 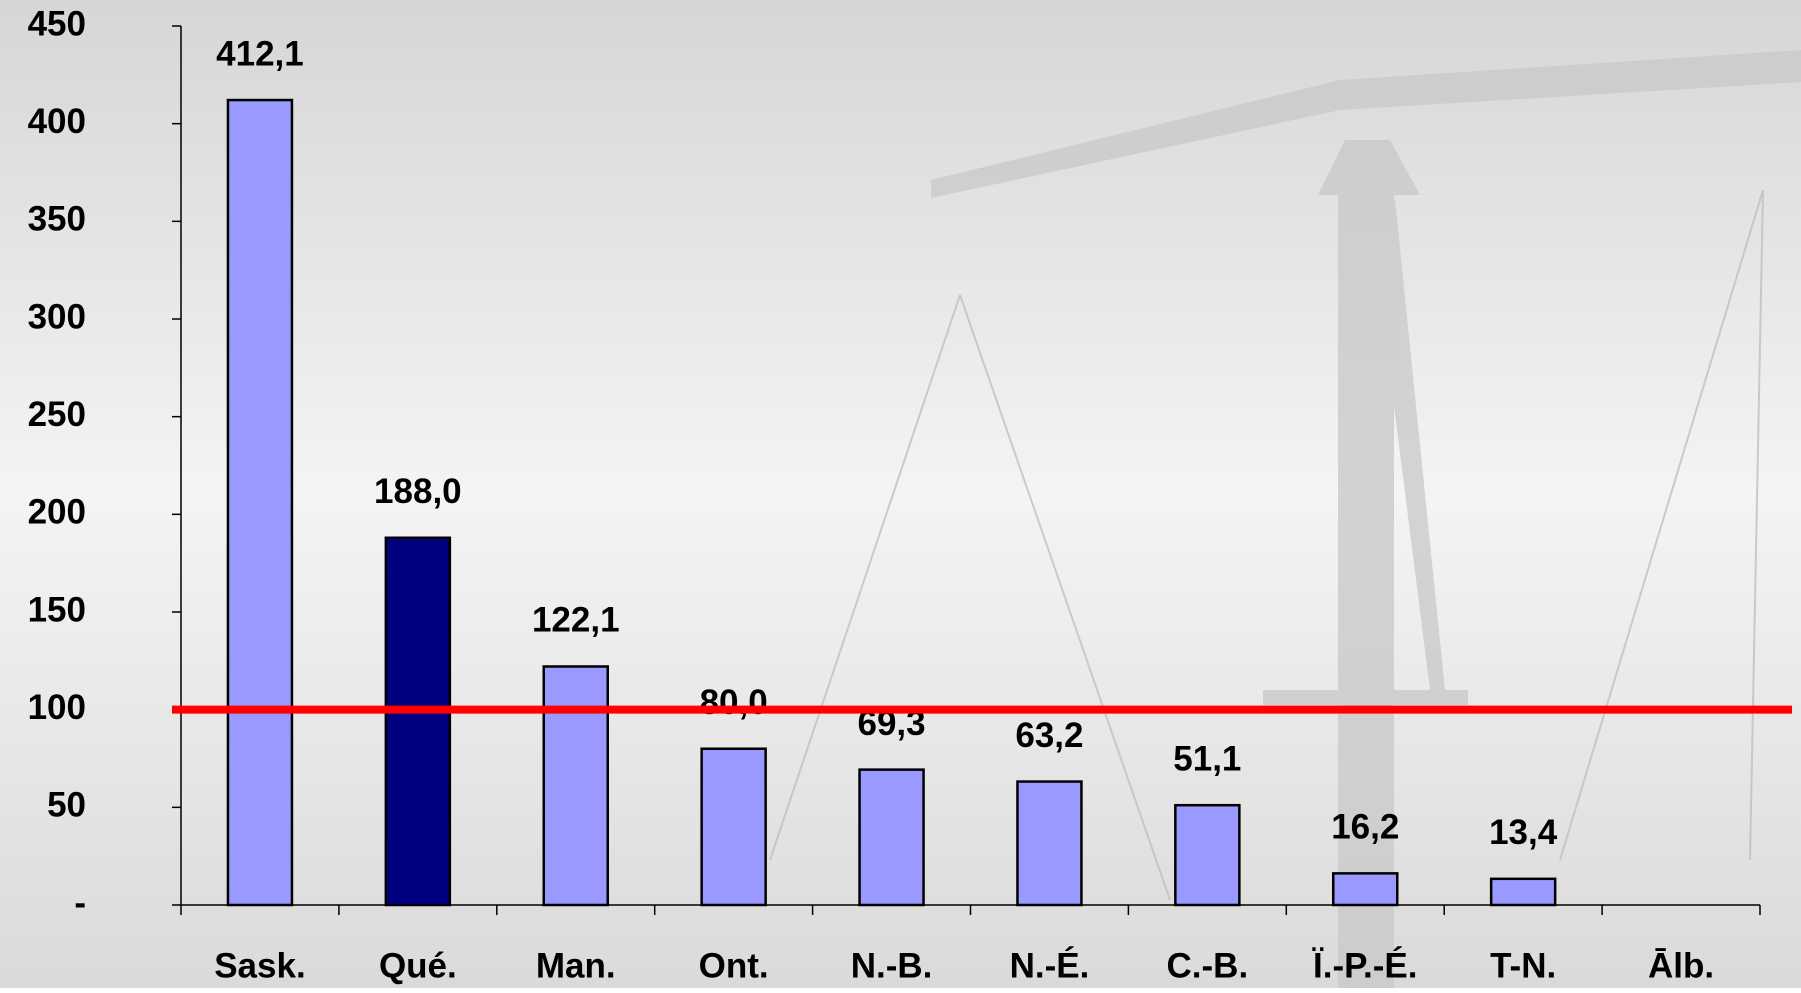 I want to click on y-tick-label: 200, so click(x=57, y=512).